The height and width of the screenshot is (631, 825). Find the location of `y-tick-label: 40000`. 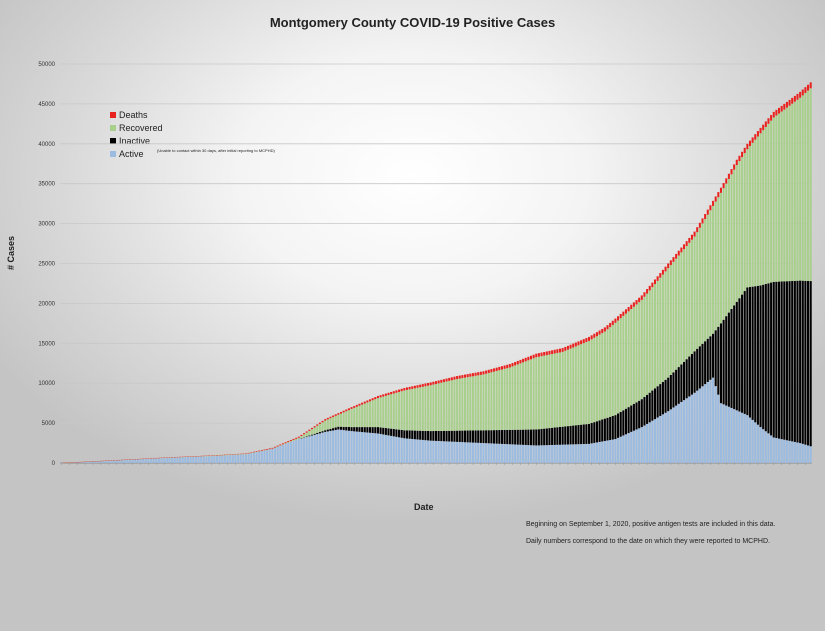

y-tick-label: 40000 is located at coordinates (46, 145).